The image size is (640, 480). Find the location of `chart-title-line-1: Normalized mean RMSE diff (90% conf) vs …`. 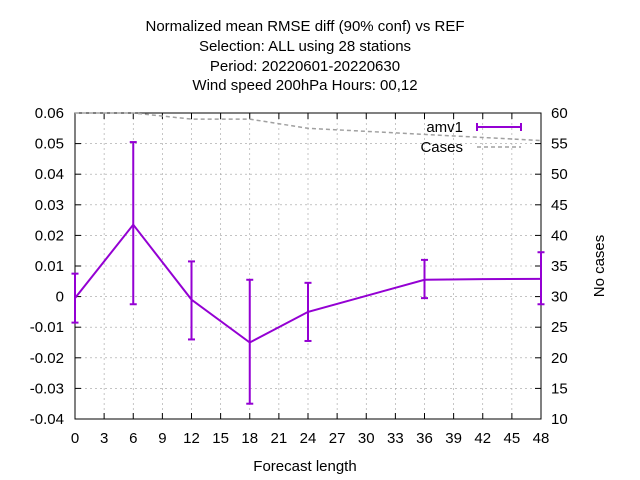

chart-title-line-1: Normalized mean RMSE diff (90% conf) vs … is located at coordinates (305, 26).